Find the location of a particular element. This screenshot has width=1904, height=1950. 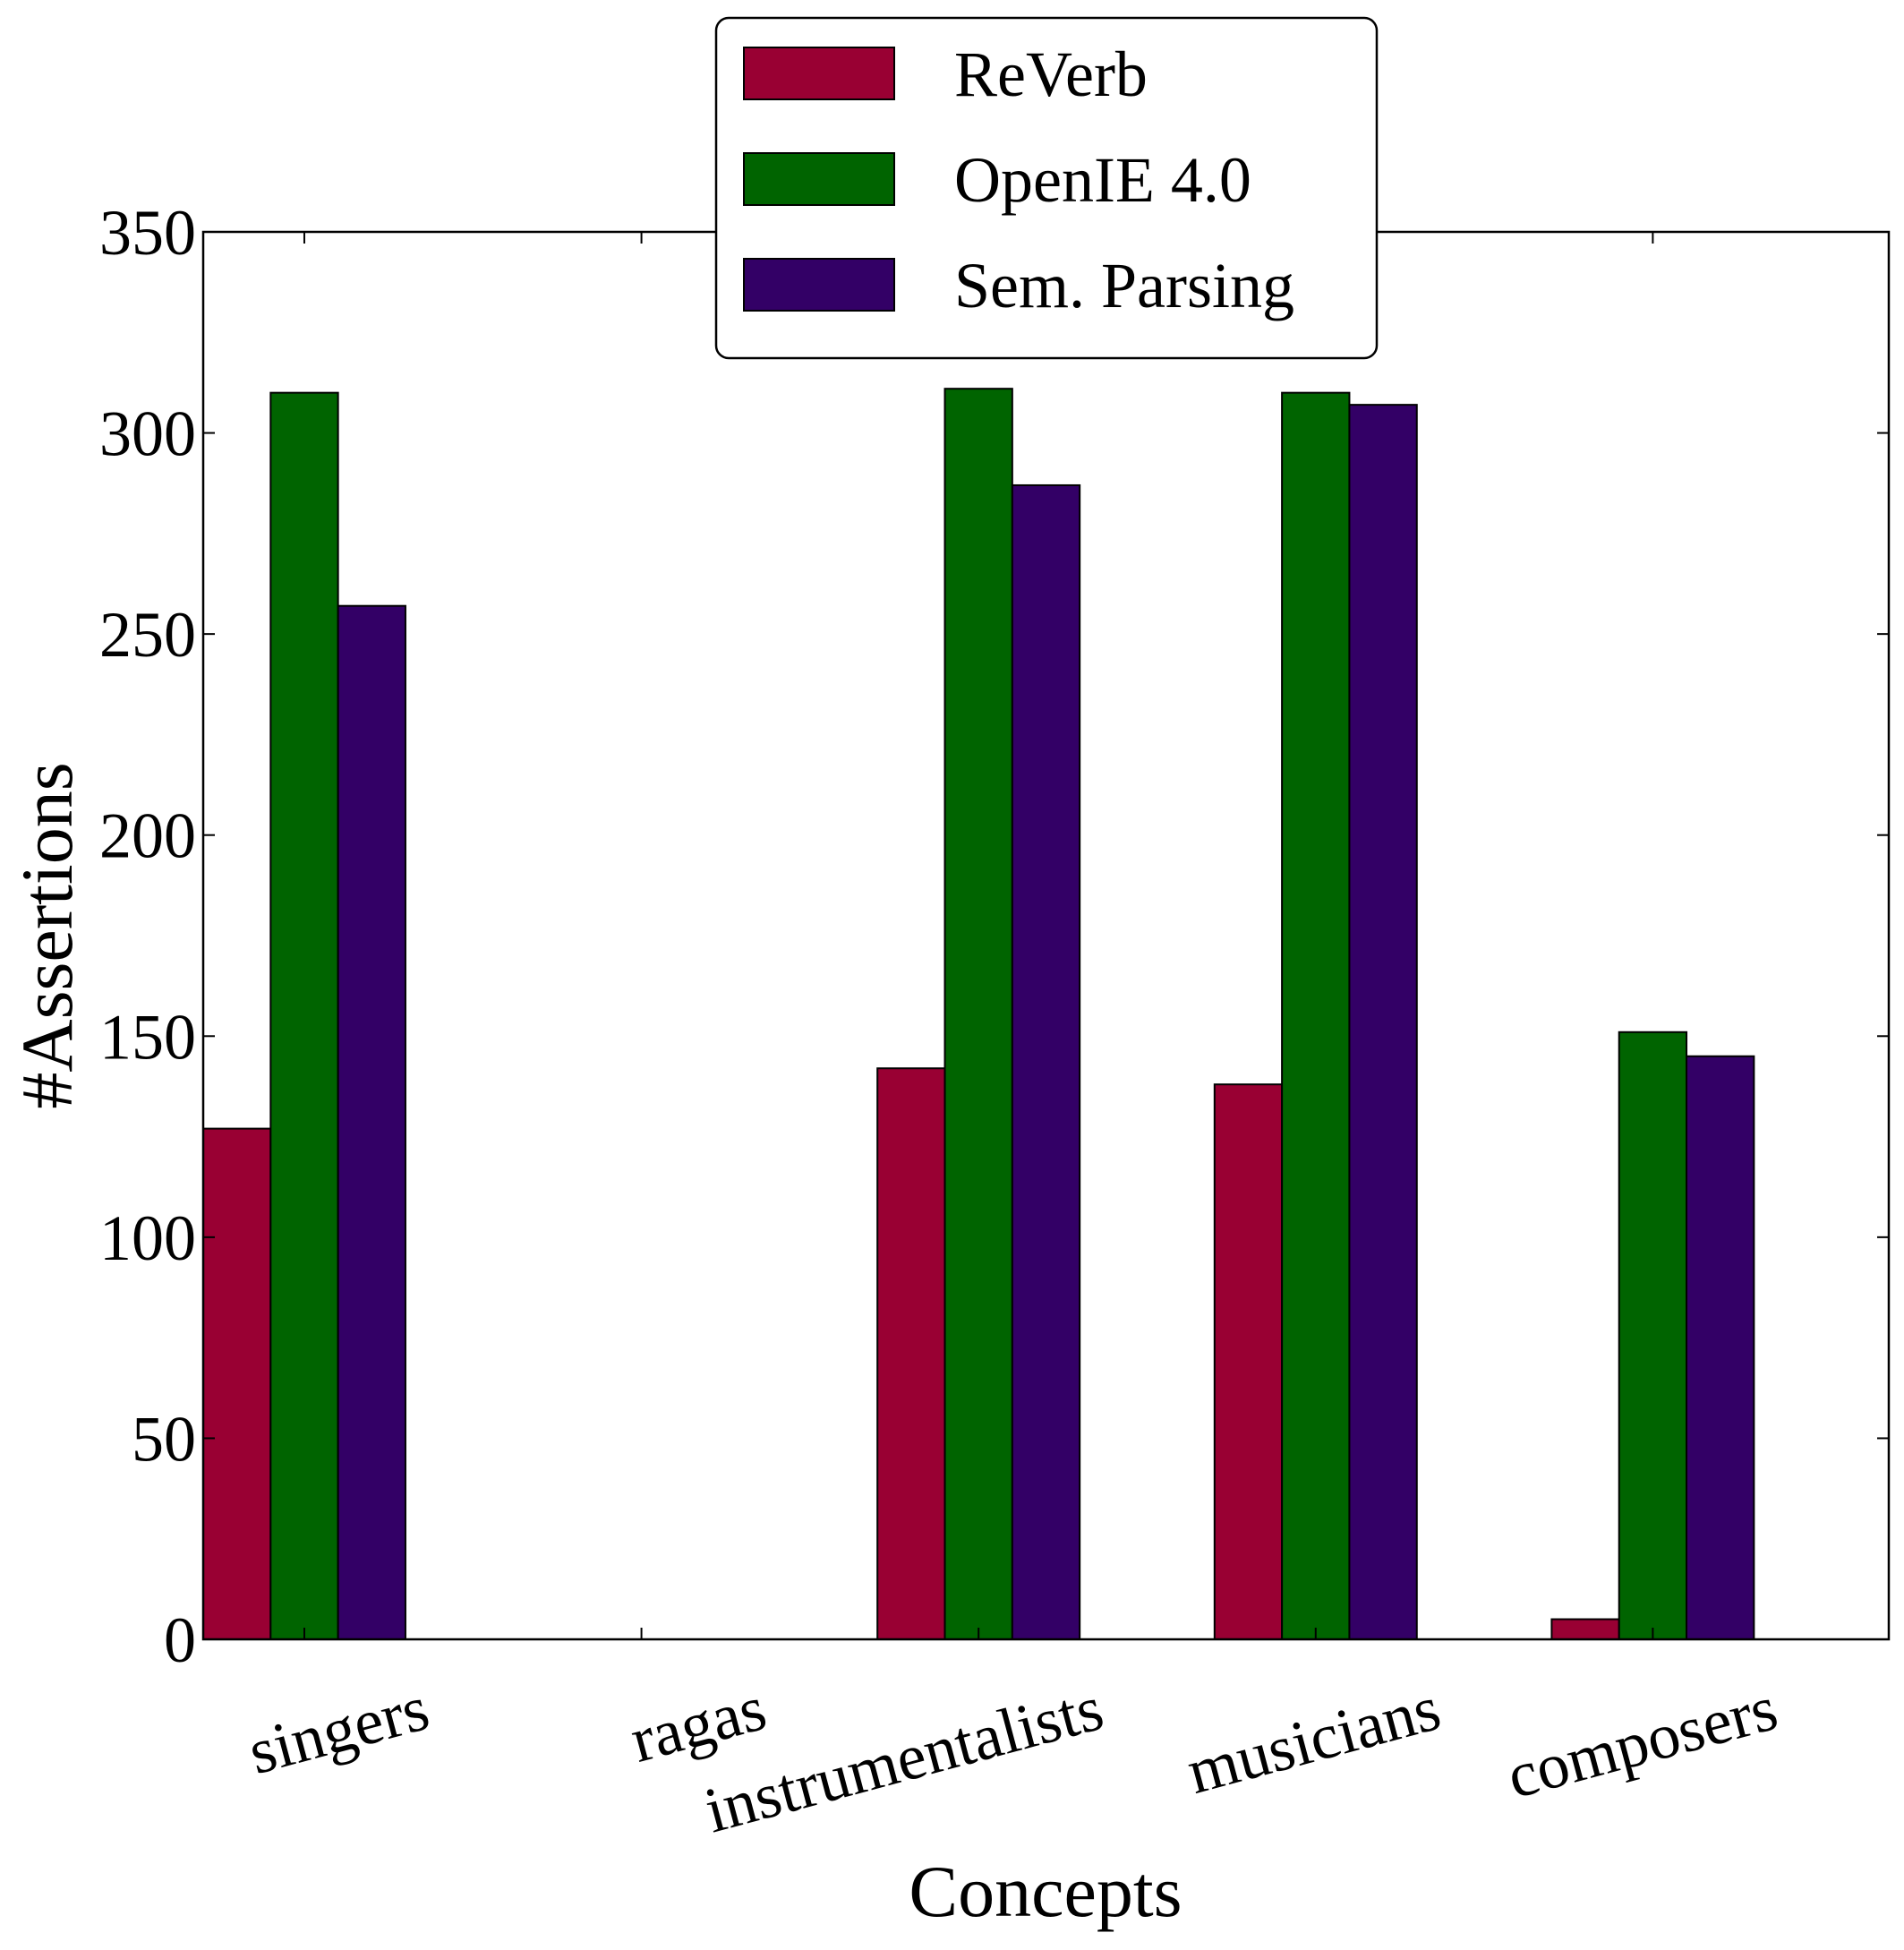

bar-openie-4-0-singers is located at coordinates (304, 1016).